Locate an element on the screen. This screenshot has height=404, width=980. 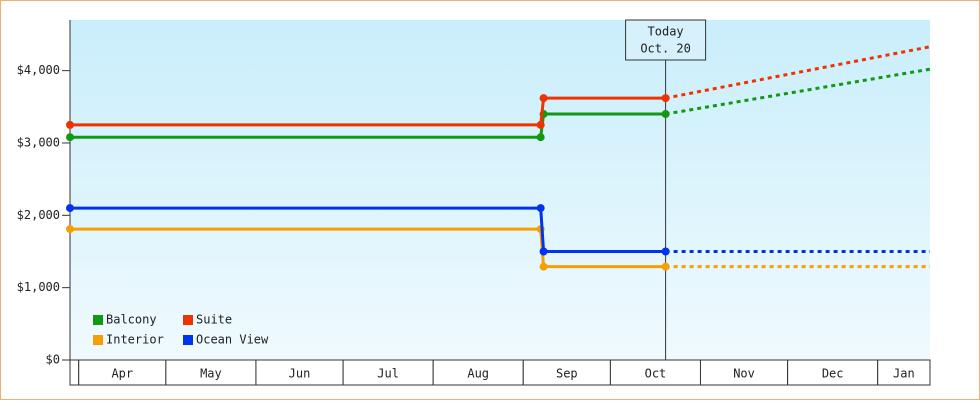
legend-label: Balcony is located at coordinates (131, 320).